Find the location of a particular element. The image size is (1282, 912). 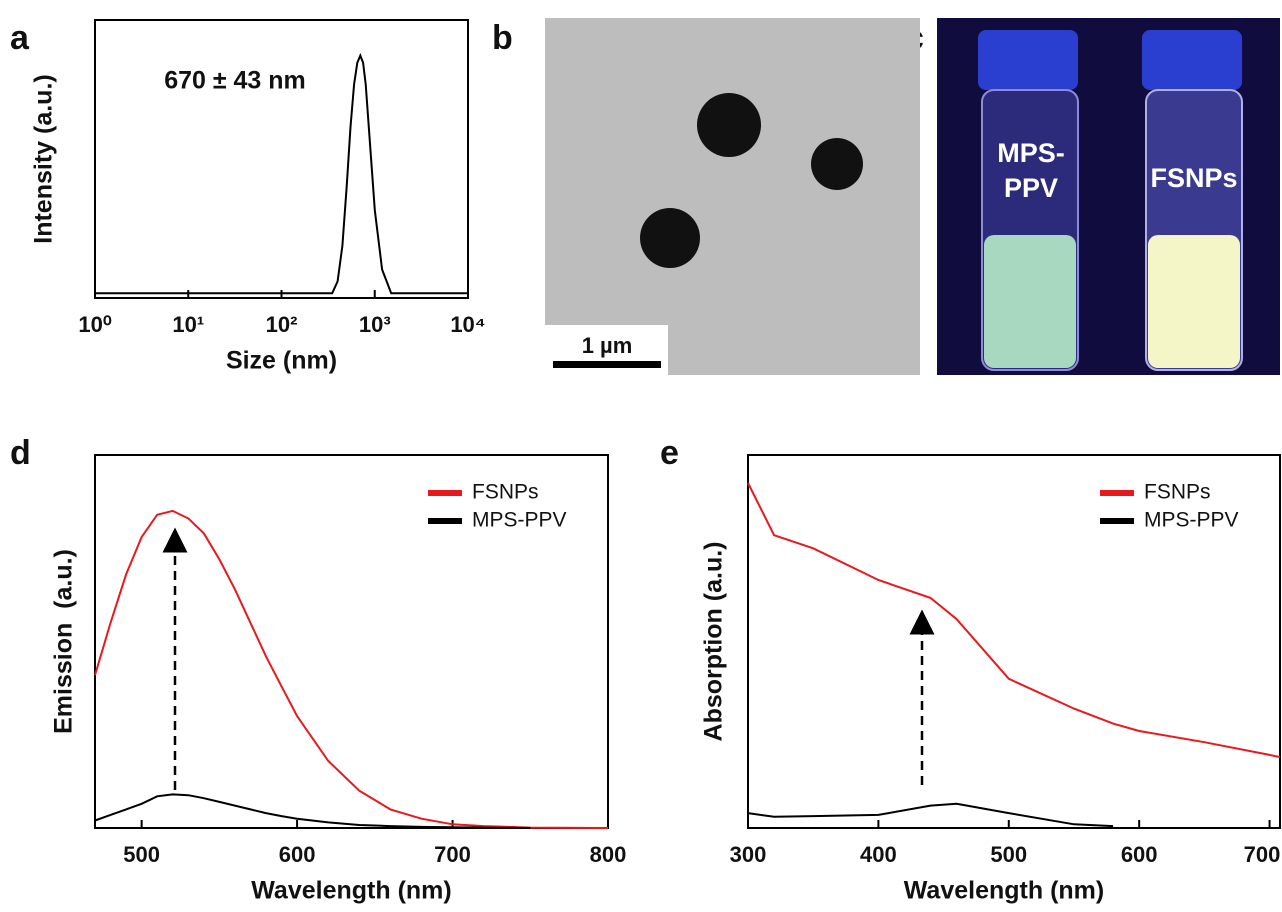

tem-image: 1 µm is located at coordinates (732, 196).